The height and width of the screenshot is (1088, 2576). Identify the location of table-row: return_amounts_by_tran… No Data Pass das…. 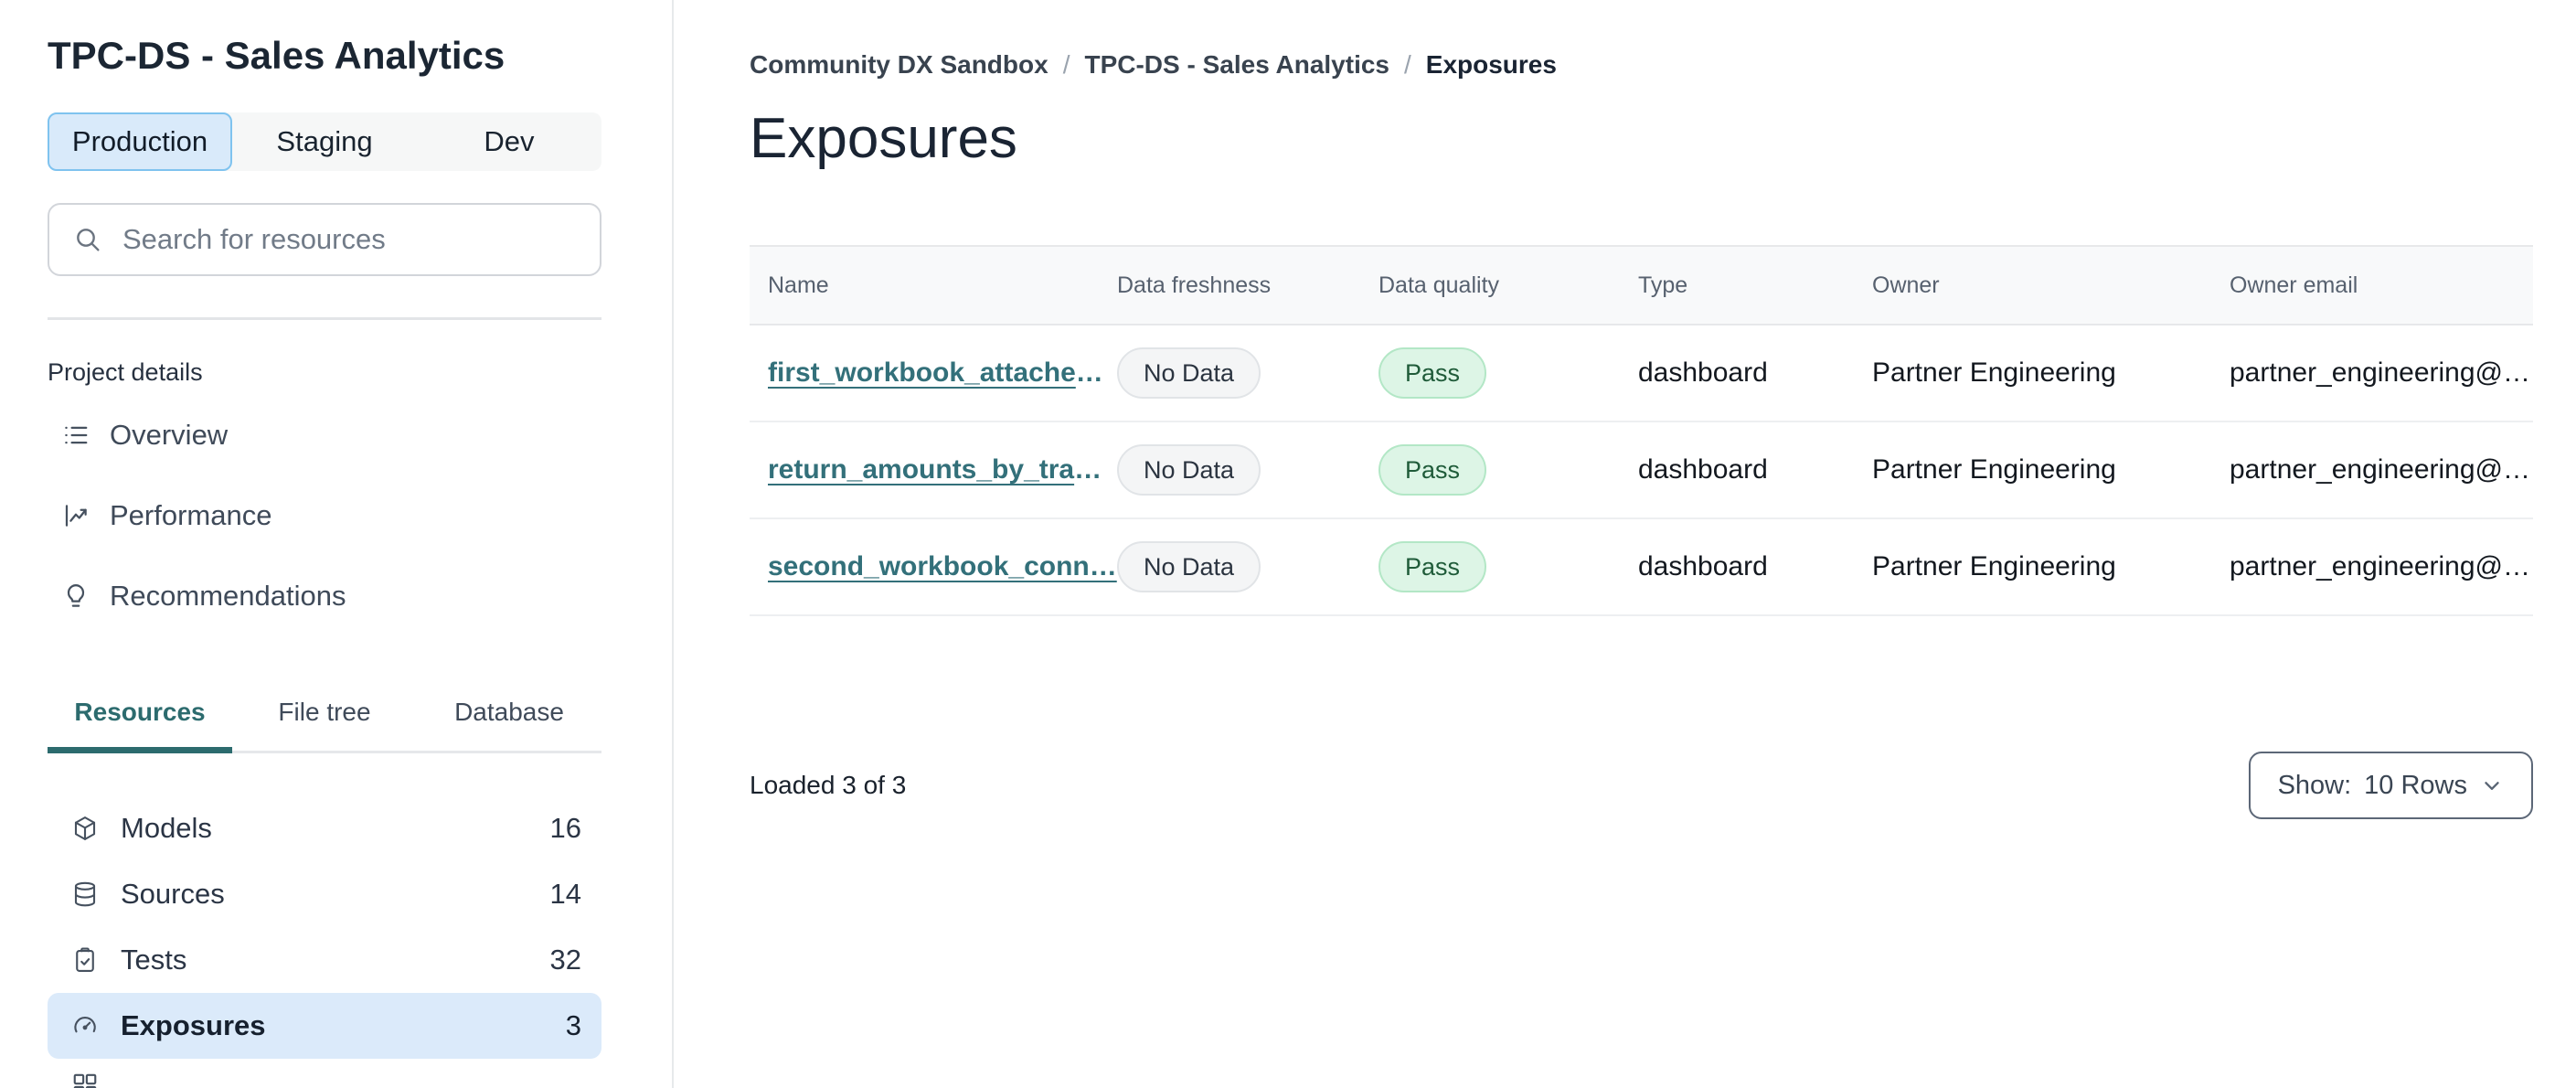
(1642, 470).